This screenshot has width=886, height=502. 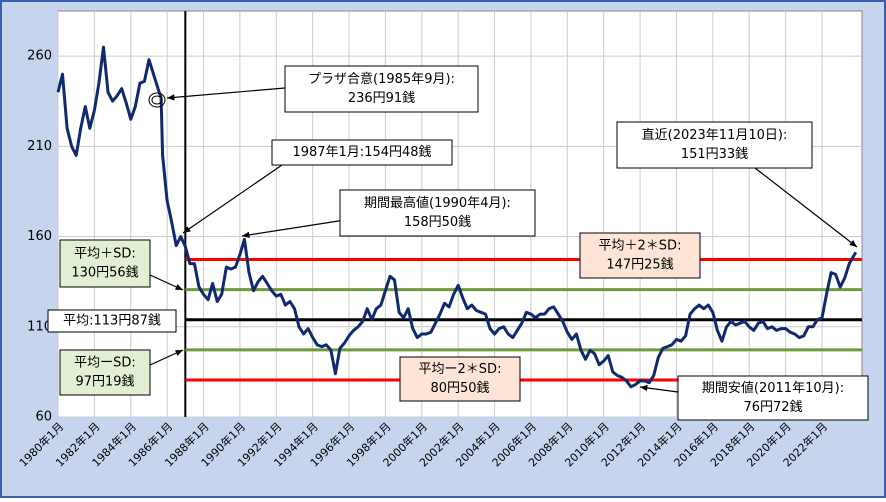 What do you see at coordinates (39, 56) in the screenshot?
I see `y-tick-label: 260` at bounding box center [39, 56].